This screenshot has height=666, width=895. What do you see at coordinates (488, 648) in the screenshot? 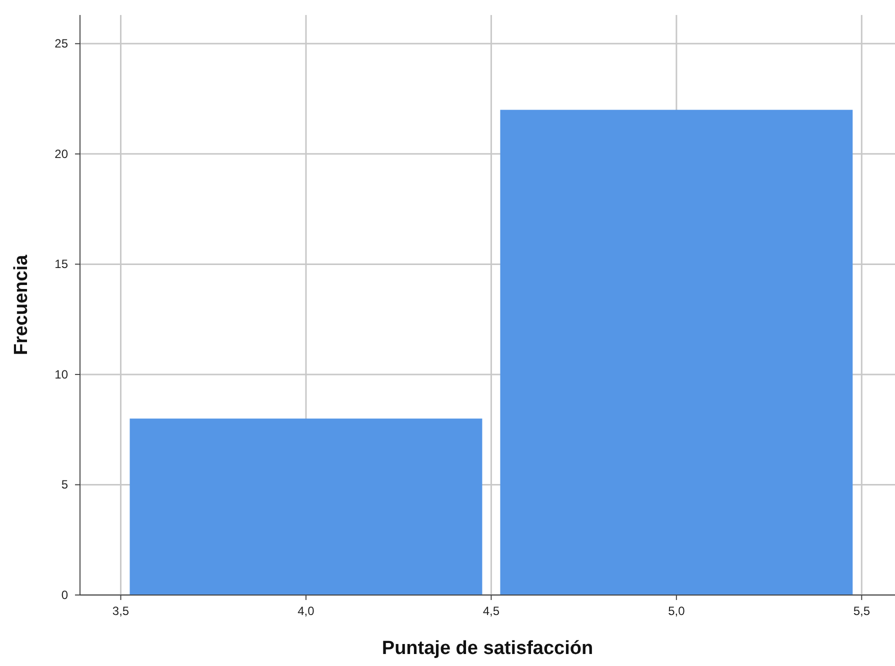
I see `x-axis-title: Puntaje de satisfacción` at bounding box center [488, 648].